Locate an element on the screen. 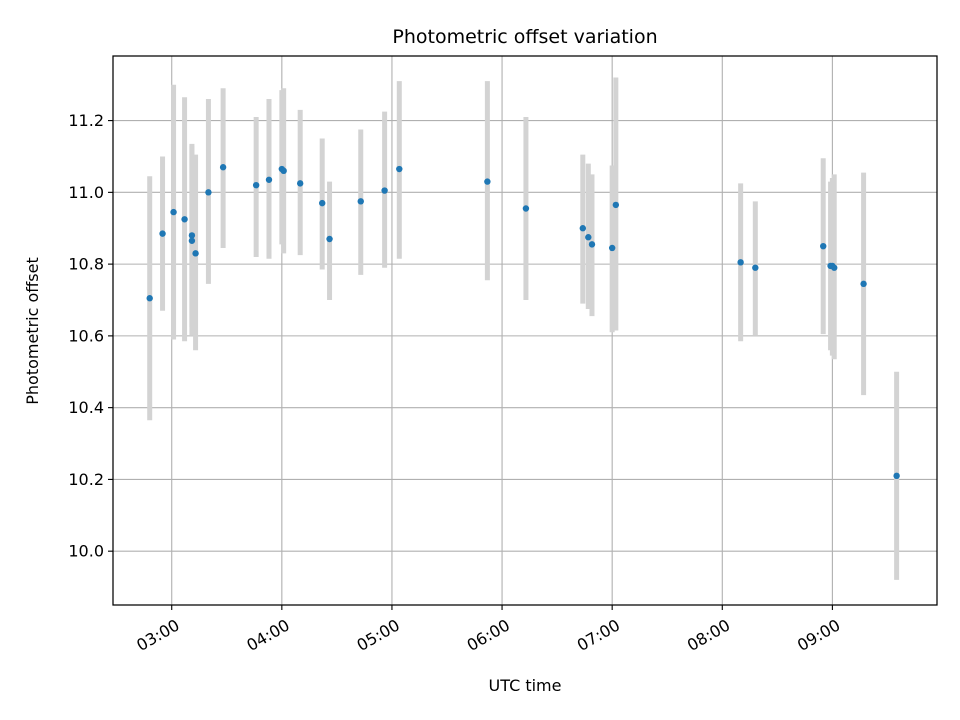  y-tick-label: 10.4 is located at coordinates (86, 407).